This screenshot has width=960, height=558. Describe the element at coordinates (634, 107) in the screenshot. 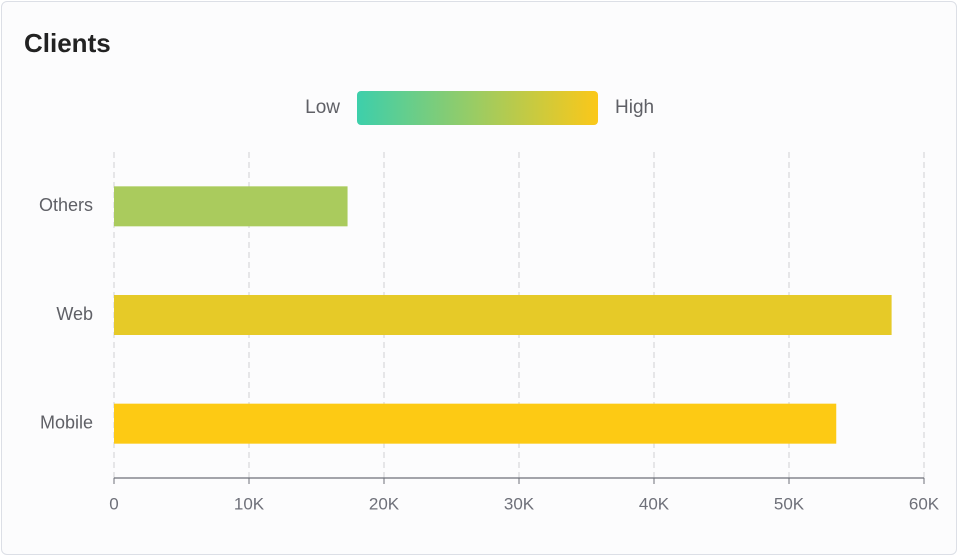

I see `legend-high: High` at that location.